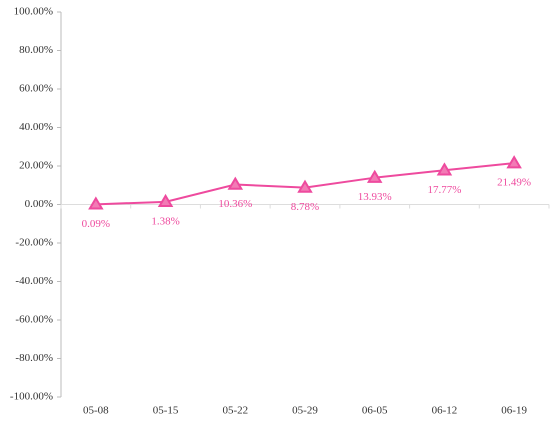  I want to click on value-label: 1.38%, so click(165, 221).